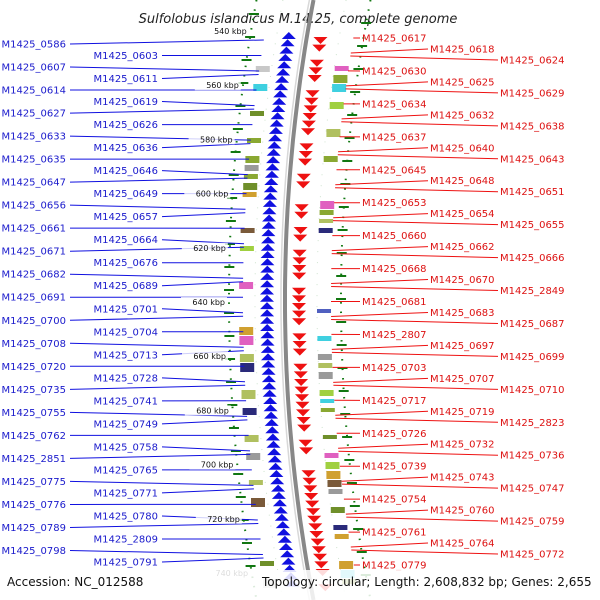 The height and width of the screenshot is (600, 600). I want to click on gene-label-right: M1425_0648, so click(462, 181).